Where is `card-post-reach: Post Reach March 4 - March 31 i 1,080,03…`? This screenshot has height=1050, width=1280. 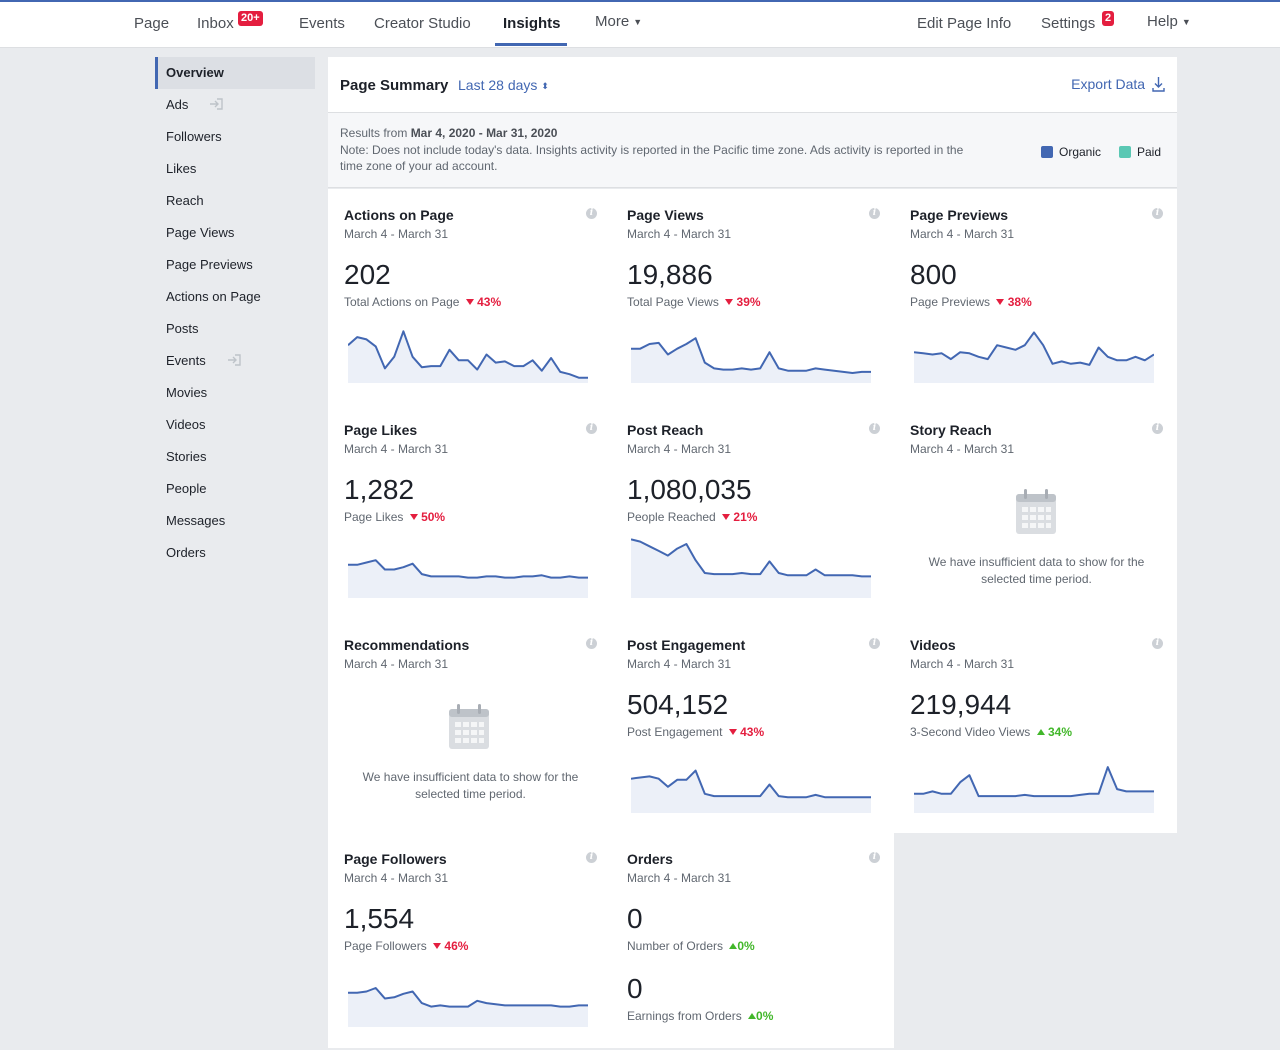 card-post-reach: Post Reach March 4 - March 31 i 1,080,03… is located at coordinates (752, 511).